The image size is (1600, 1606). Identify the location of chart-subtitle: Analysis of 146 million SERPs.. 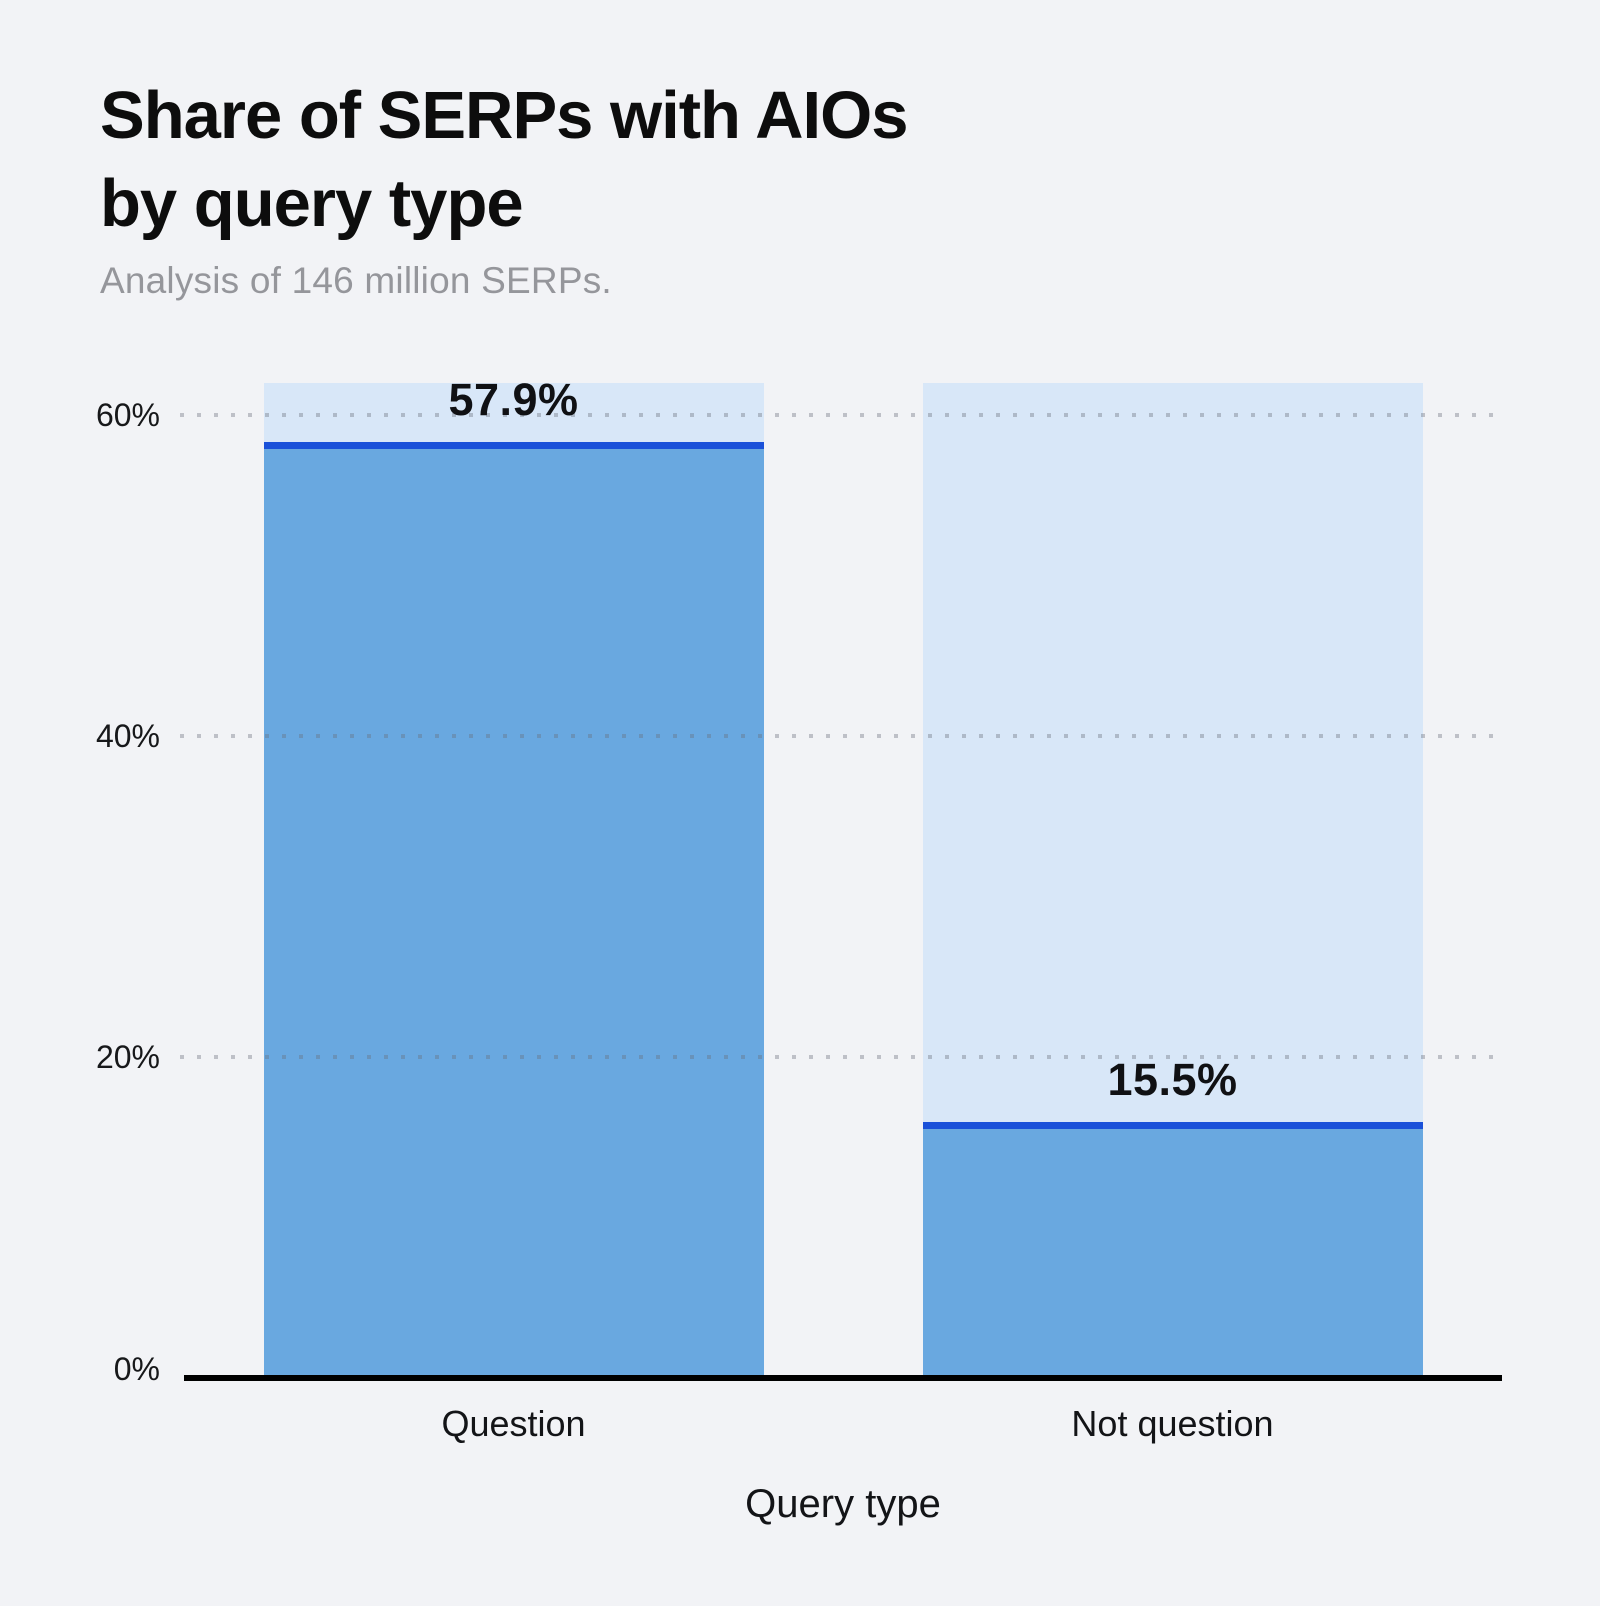
(356, 280).